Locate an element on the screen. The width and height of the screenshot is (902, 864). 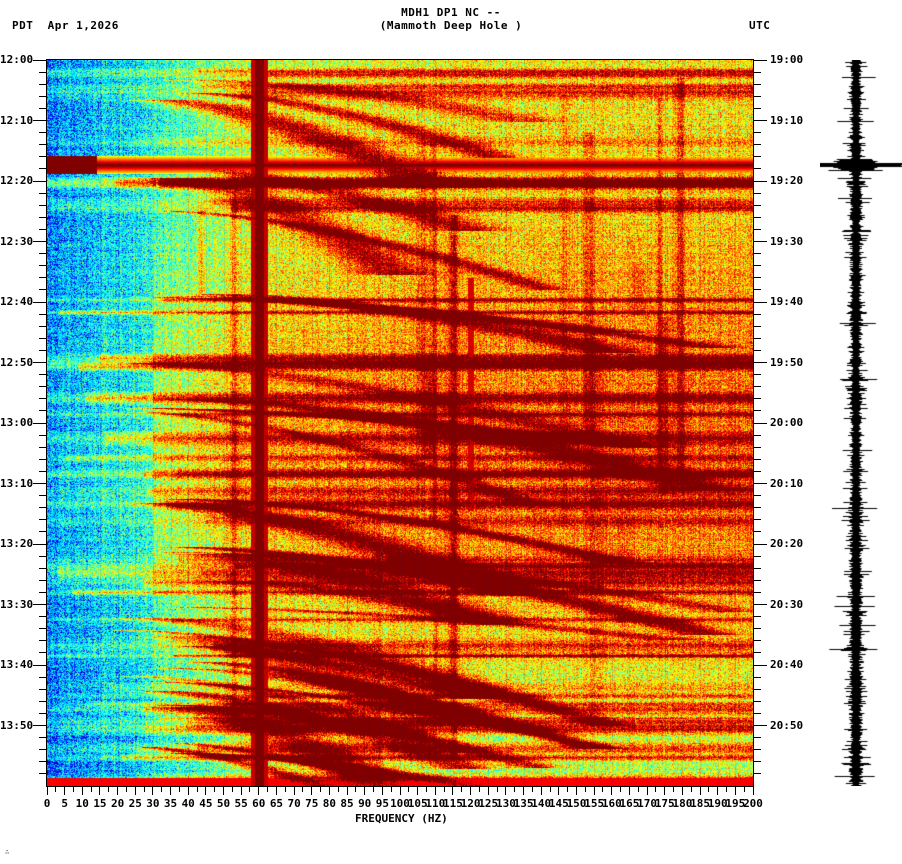
tick-label-pdt: 13:00 is located at coordinates (17, 422).